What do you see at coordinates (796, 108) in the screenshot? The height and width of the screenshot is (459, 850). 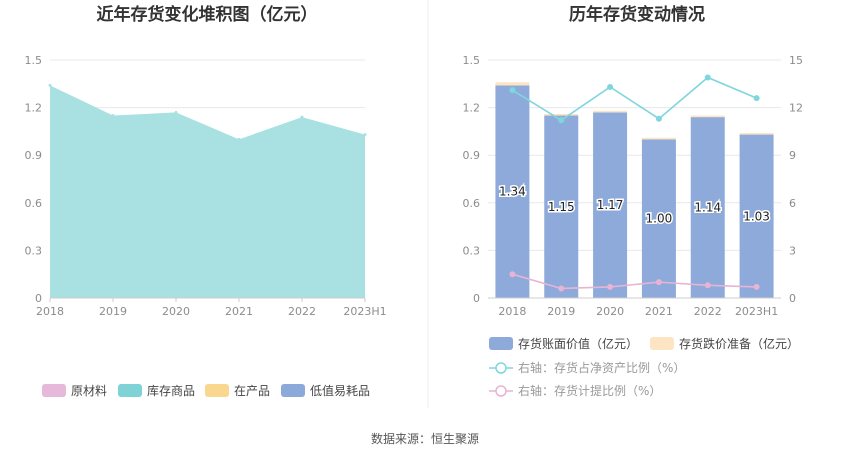 I see `y-right-tick-label: 12` at bounding box center [796, 108].